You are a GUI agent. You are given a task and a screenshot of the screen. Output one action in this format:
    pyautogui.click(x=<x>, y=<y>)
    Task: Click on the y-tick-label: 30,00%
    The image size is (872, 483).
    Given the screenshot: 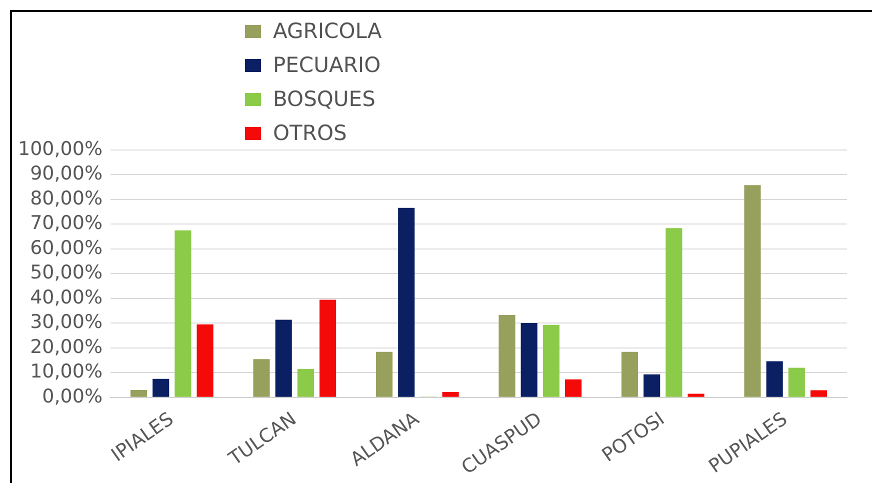 What is the action you would take?
    pyautogui.click(x=66, y=322)
    